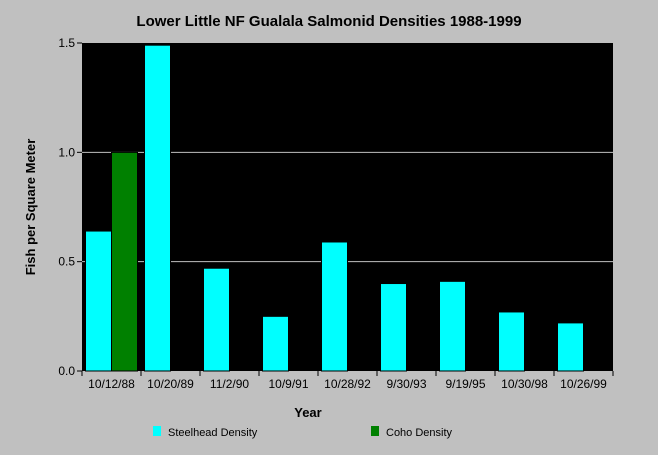 This screenshot has width=658, height=455. Describe the element at coordinates (66, 262) in the screenshot. I see `y-tick-label: 0.5` at that location.